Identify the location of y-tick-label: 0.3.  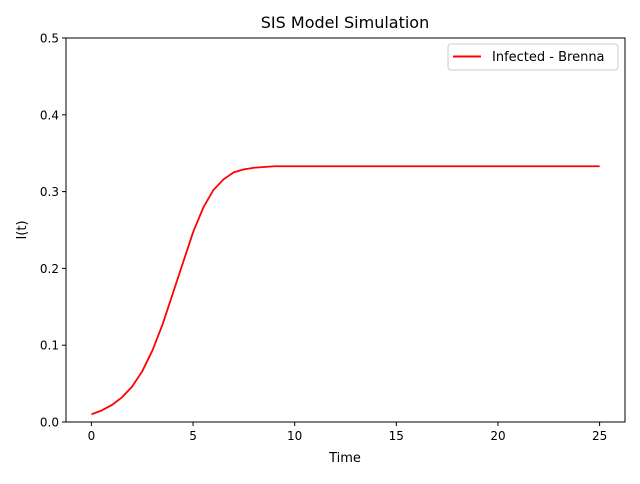
(49, 192).